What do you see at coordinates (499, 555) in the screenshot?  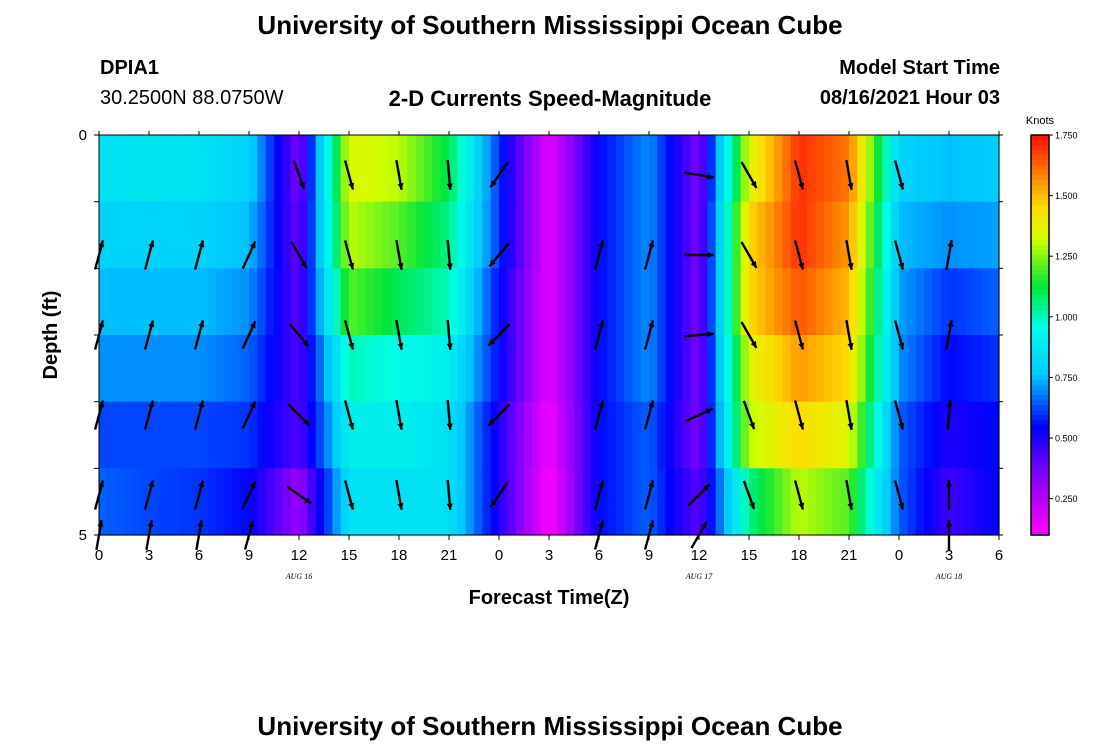 I see `x-tick-label: 0` at bounding box center [499, 555].